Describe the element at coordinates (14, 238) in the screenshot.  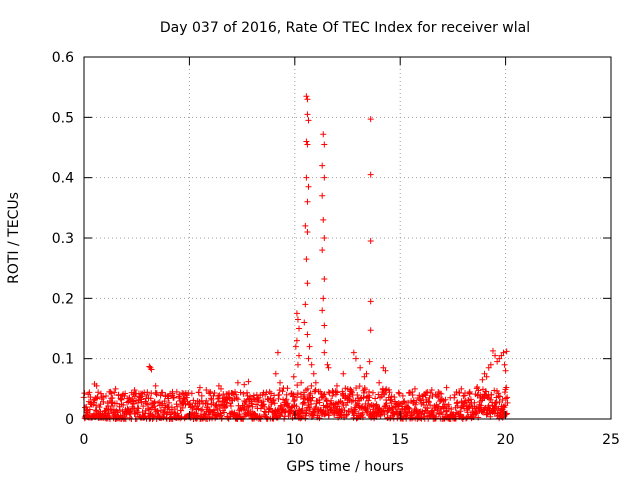
I see `y-axis-label: ROTI / TECUs` at that location.